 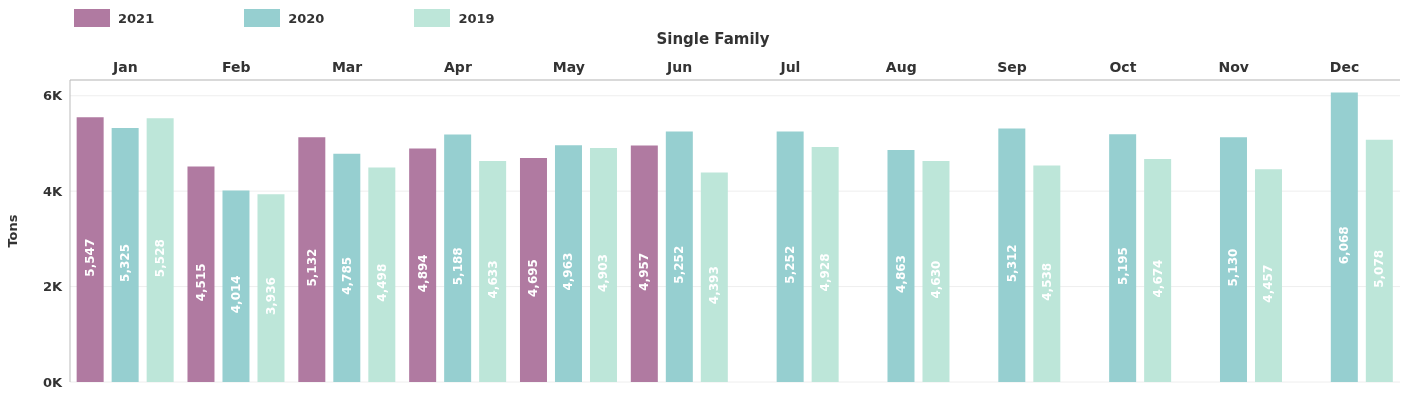 I want to click on x-tick-label: Apr, so click(x=458, y=67).